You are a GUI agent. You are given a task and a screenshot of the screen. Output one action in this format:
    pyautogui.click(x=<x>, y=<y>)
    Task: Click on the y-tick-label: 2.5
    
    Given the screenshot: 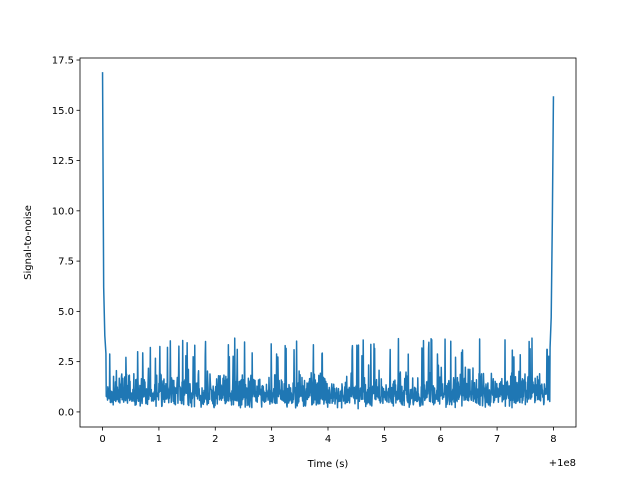 What is the action you would take?
    pyautogui.click(x=66, y=362)
    